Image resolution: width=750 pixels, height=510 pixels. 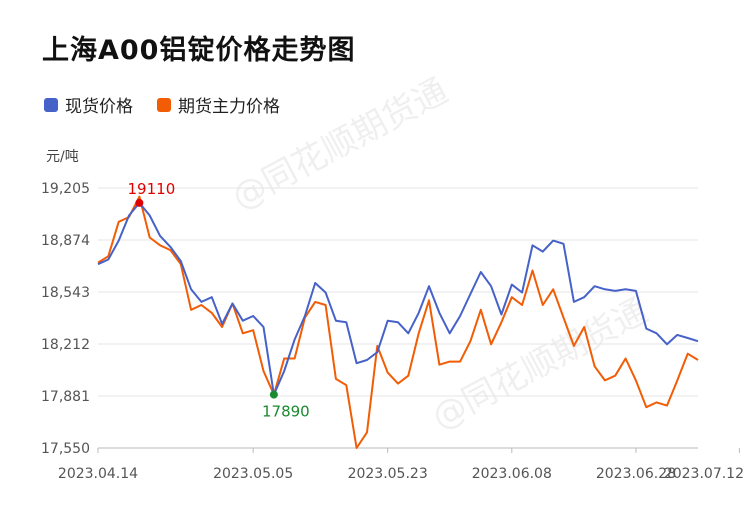 I want to click on watermark-2: @同花顺期货通, so click(x=539, y=364).